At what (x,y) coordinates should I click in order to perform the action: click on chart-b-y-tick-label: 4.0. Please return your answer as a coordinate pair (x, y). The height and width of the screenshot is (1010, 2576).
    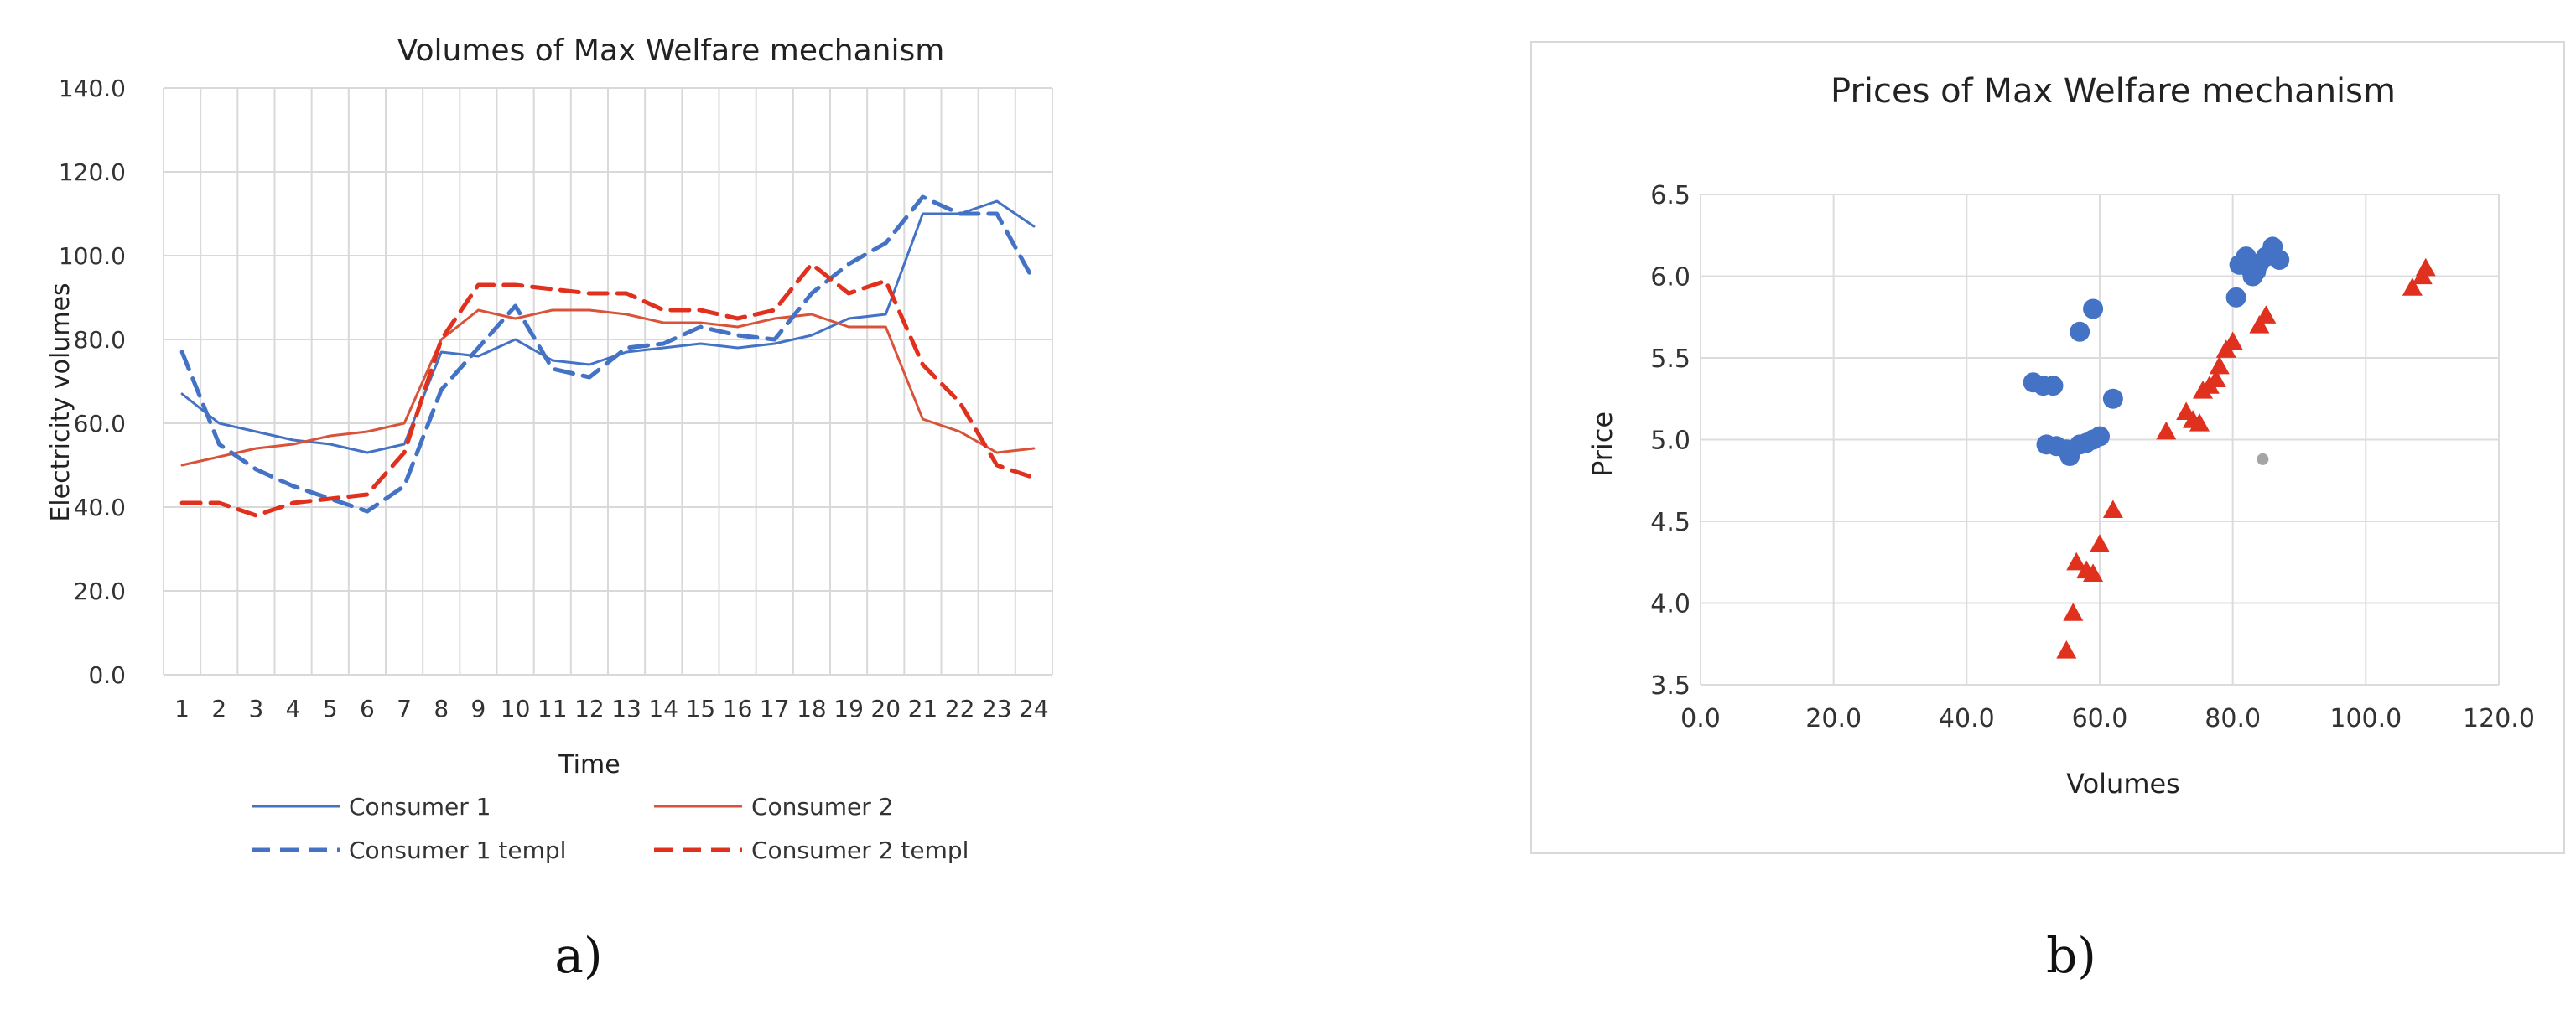
    Looking at the image, I should click on (1670, 604).